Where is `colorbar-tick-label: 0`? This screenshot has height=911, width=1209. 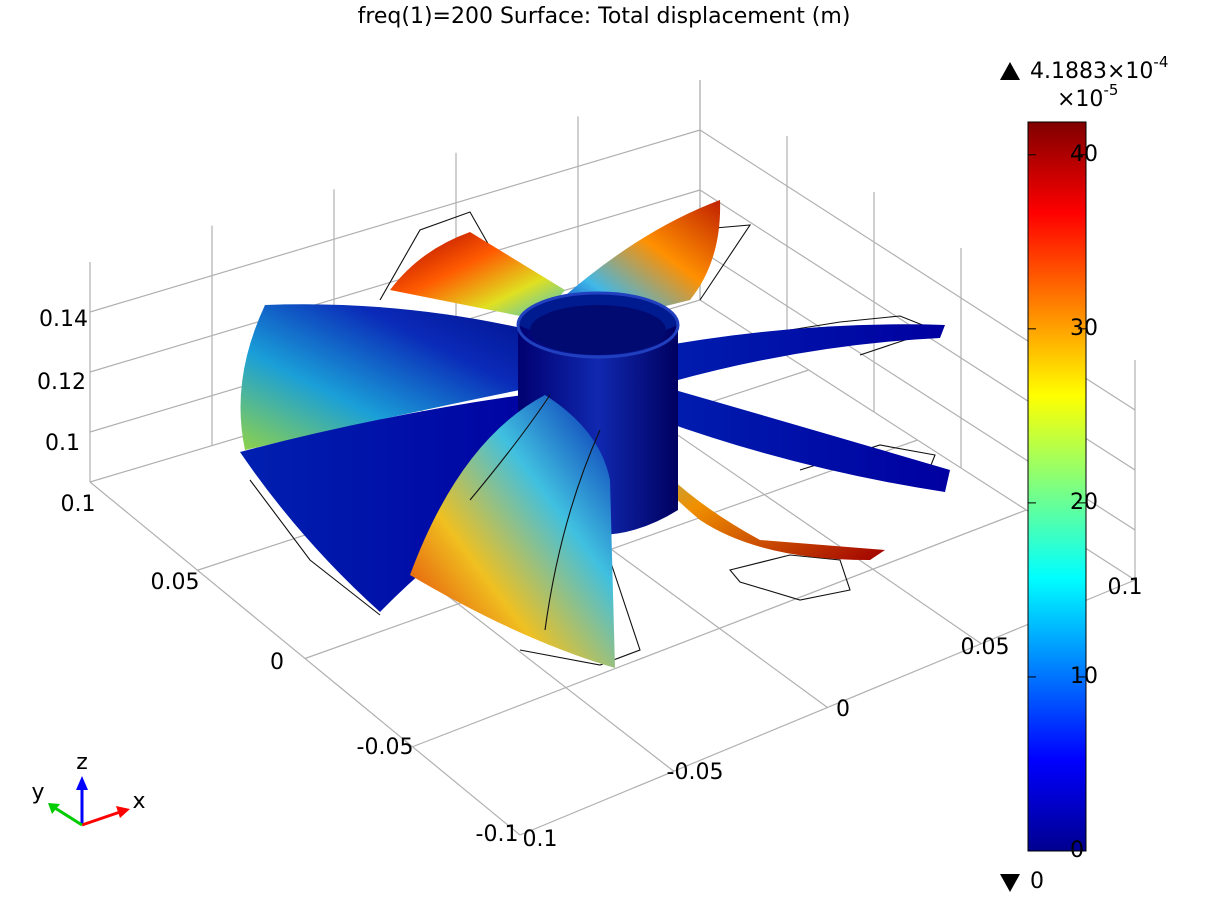
colorbar-tick-label: 0 is located at coordinates (1077, 850).